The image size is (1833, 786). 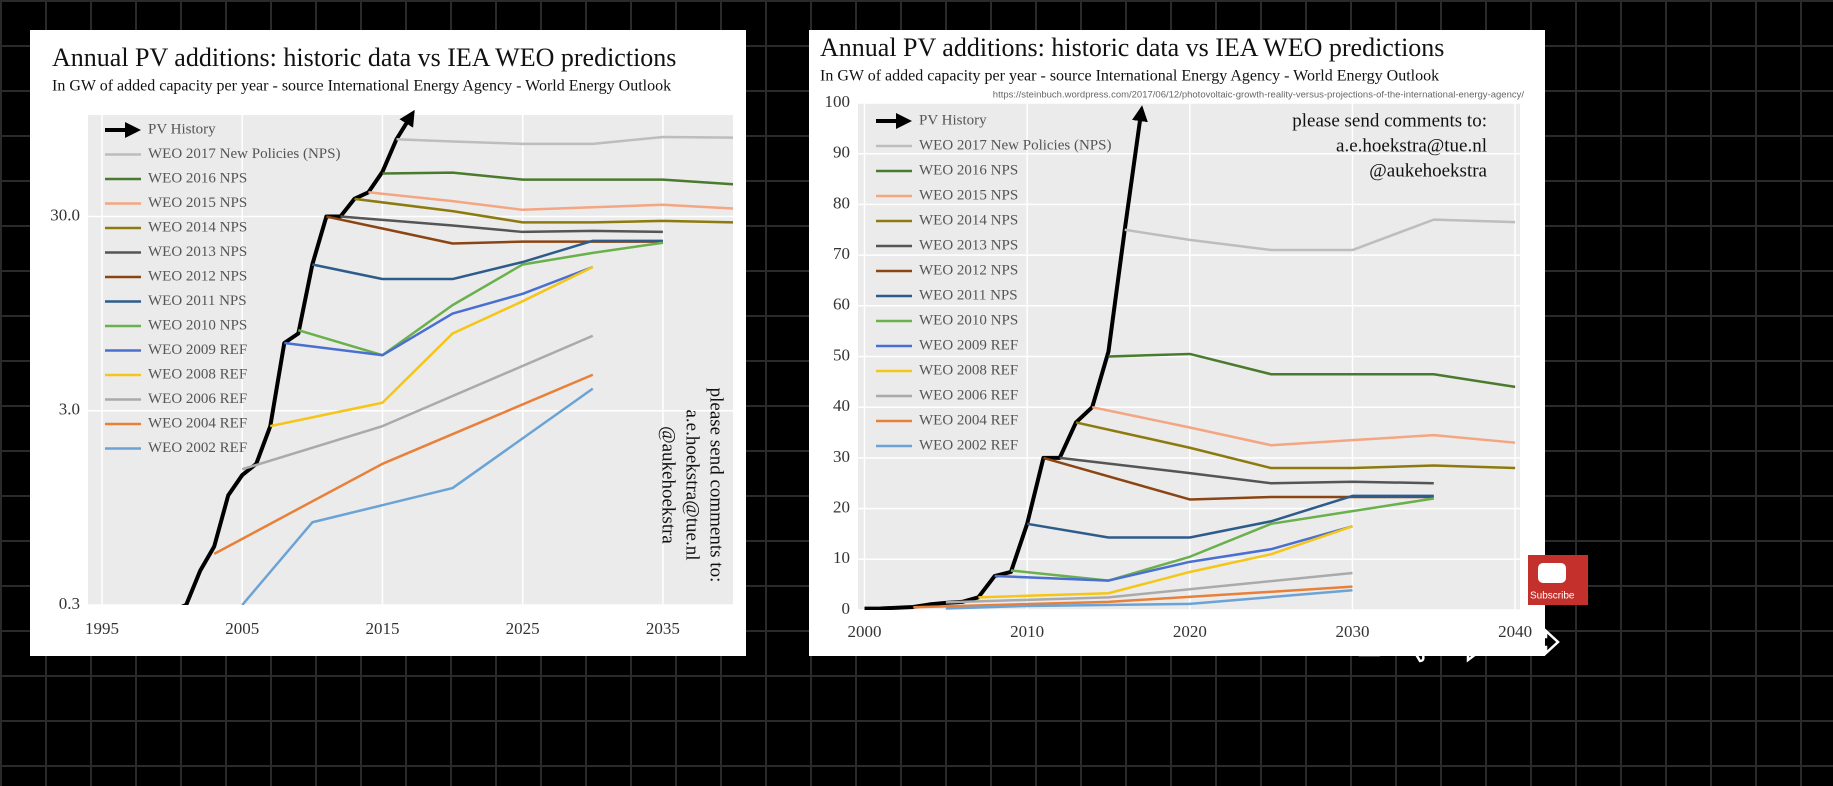 I want to click on share-button, so click(x=1545, y=642).